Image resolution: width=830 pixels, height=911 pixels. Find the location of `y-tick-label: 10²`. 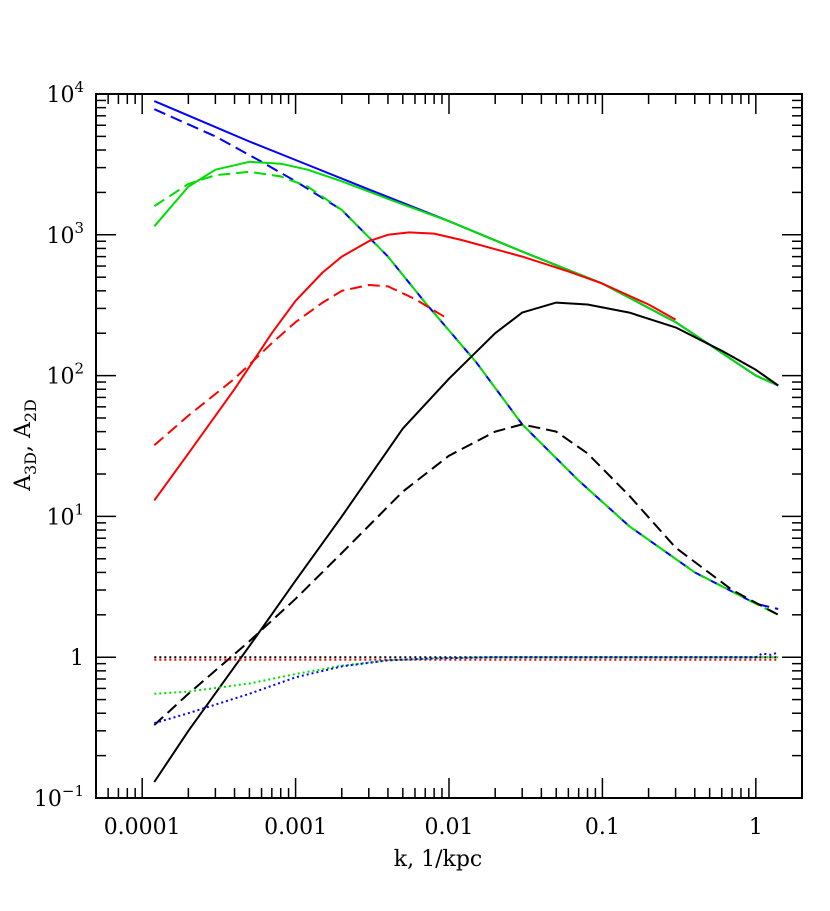

y-tick-label: 10² is located at coordinates (65, 375).